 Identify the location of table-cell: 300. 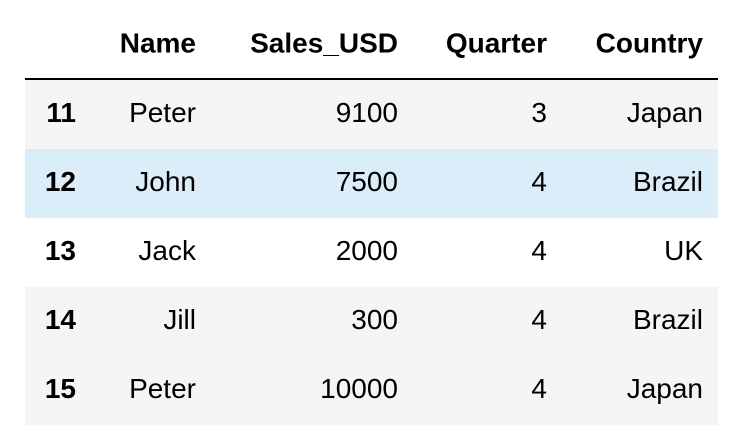
(374, 319).